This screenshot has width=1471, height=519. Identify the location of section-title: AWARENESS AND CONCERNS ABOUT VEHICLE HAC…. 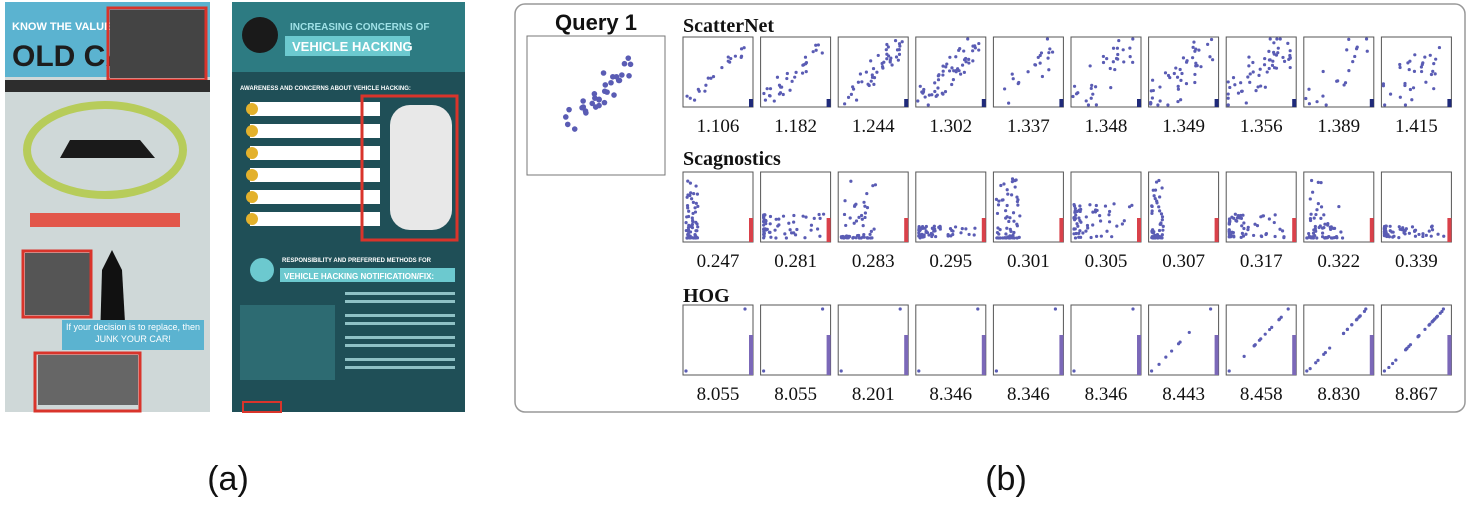
(325, 89).